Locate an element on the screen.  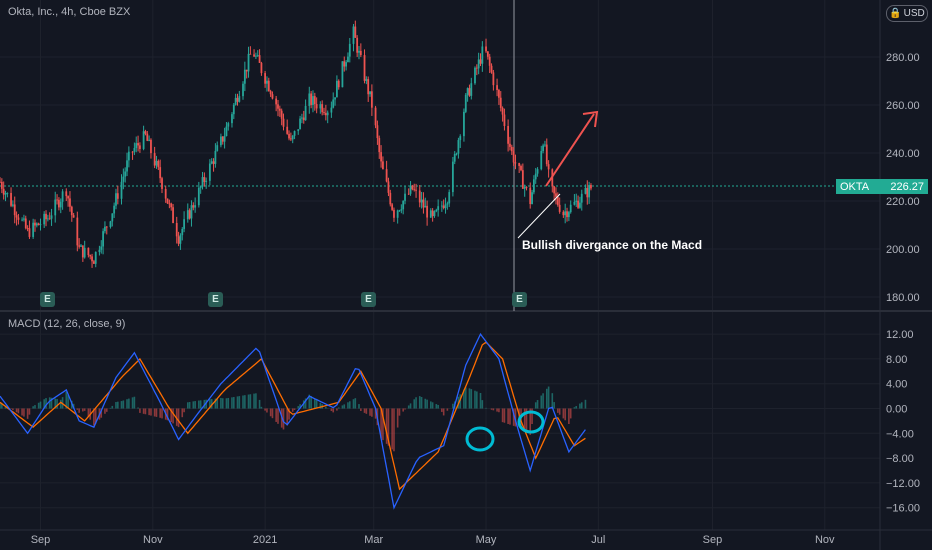
currency-selector: 🔒 USD is located at coordinates (907, 13).